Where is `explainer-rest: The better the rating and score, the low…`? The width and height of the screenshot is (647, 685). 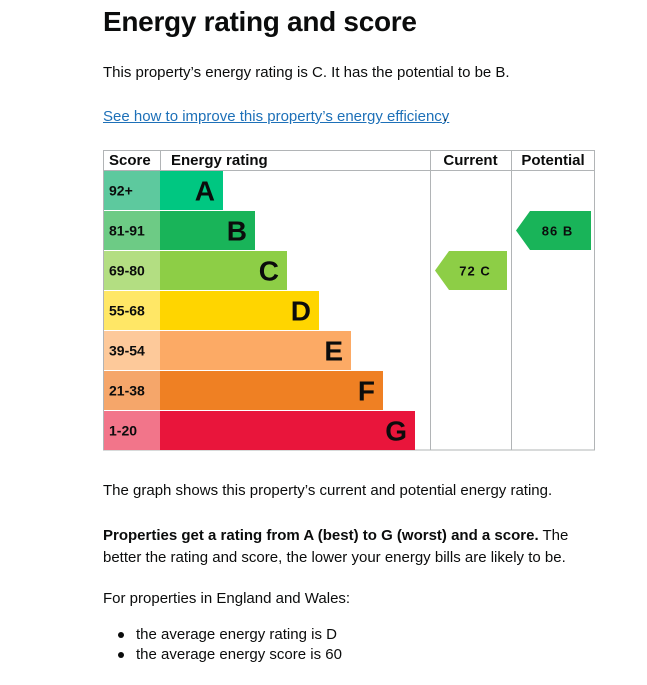
explainer-rest: The better the rating and score, the low… is located at coordinates (336, 546).